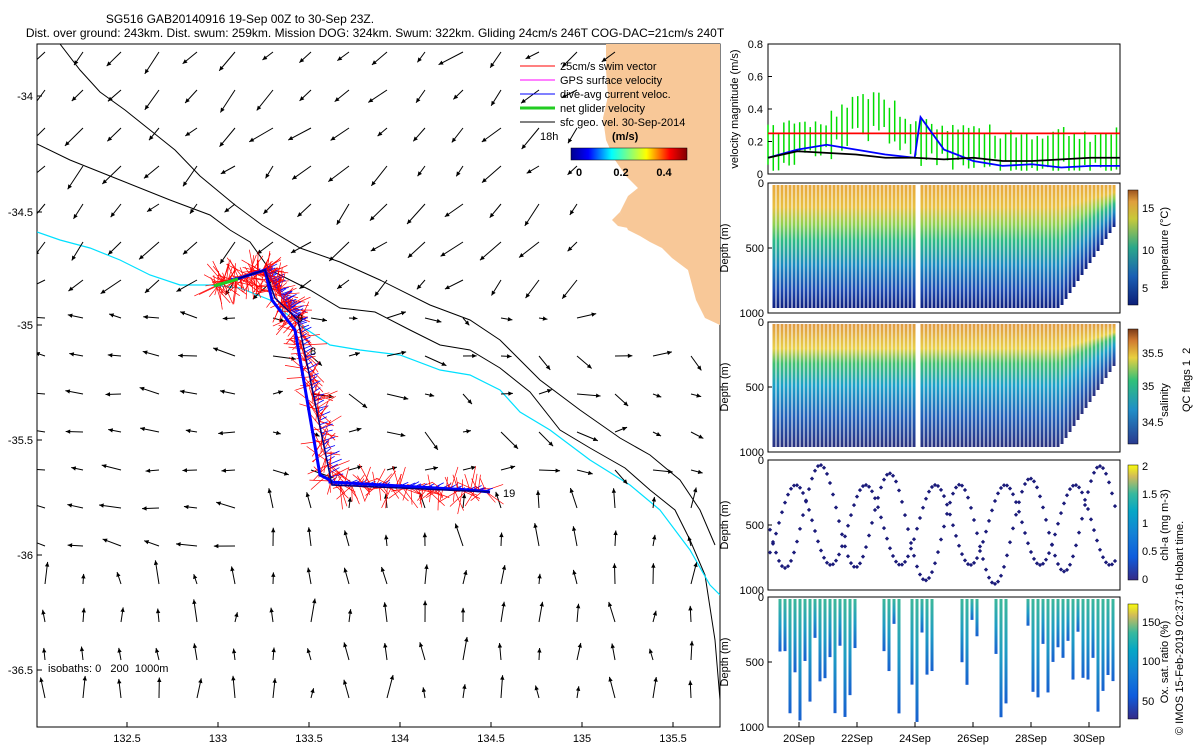 This screenshot has height=750, width=1200. What do you see at coordinates (25, 97) in the screenshot?
I see `map-y-tick-label: -34` at bounding box center [25, 97].